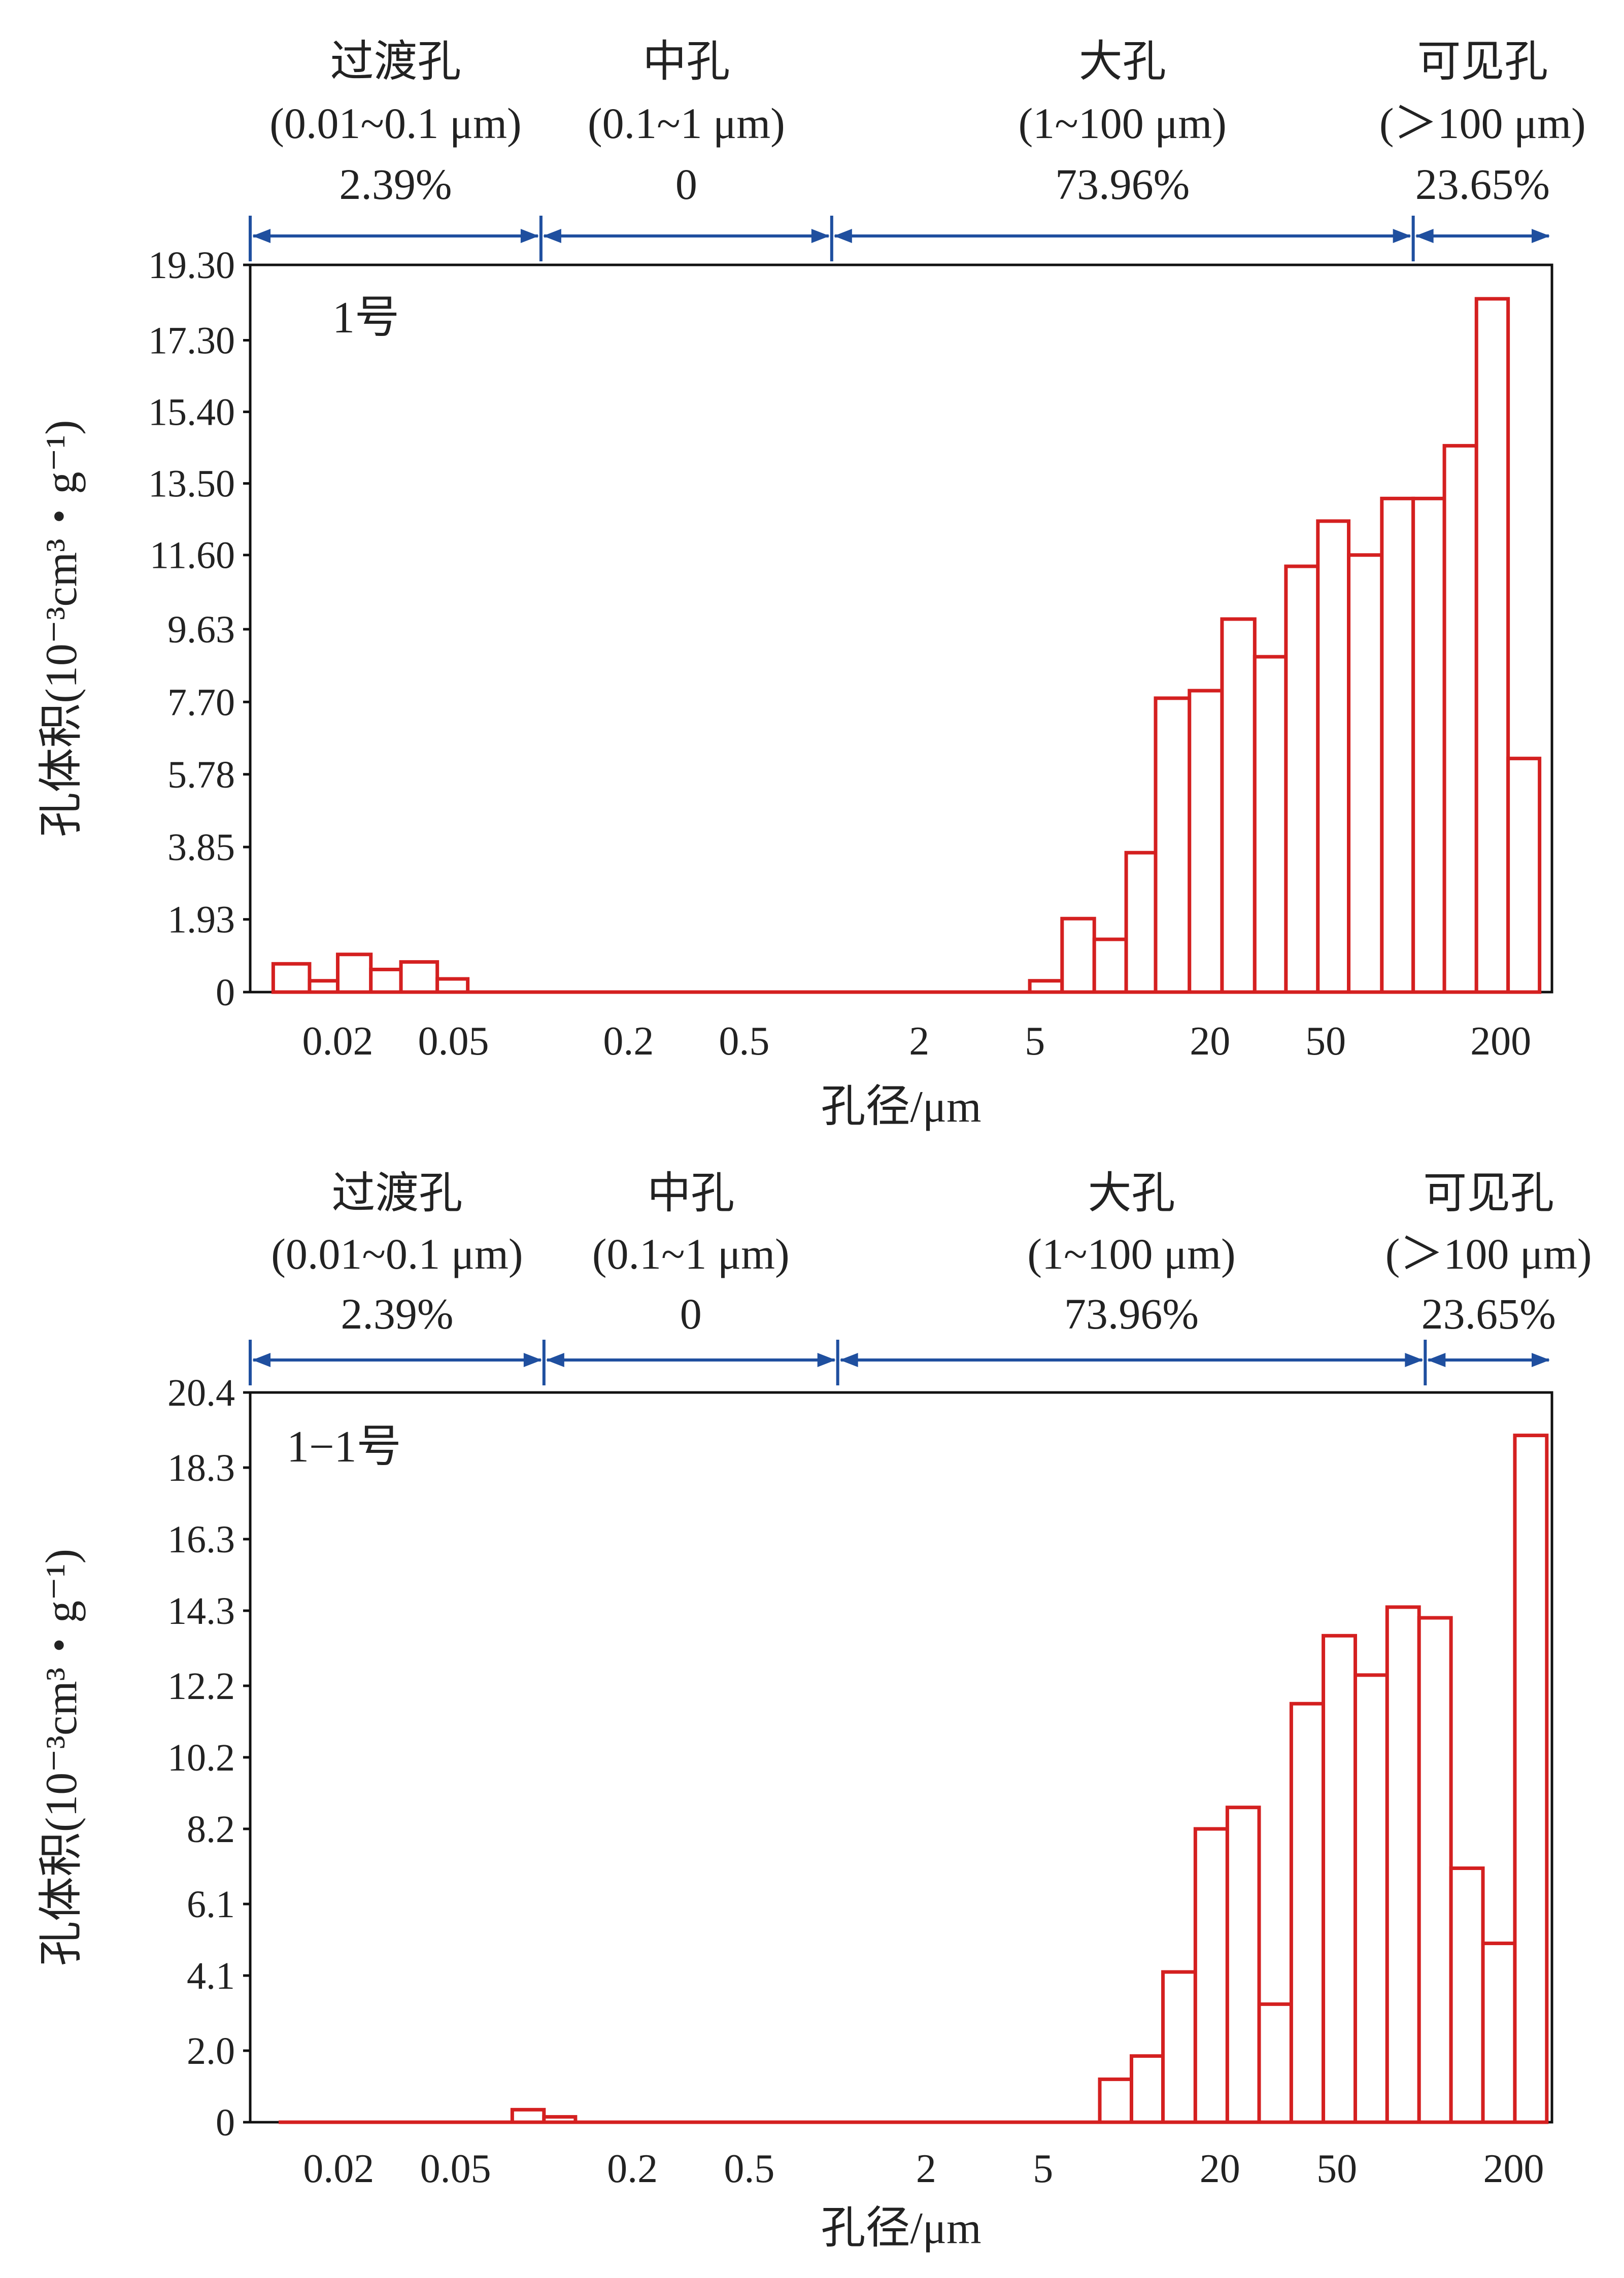  What do you see at coordinates (1210, 1041) in the screenshot?
I see `x-tick-label: 20` at bounding box center [1210, 1041].